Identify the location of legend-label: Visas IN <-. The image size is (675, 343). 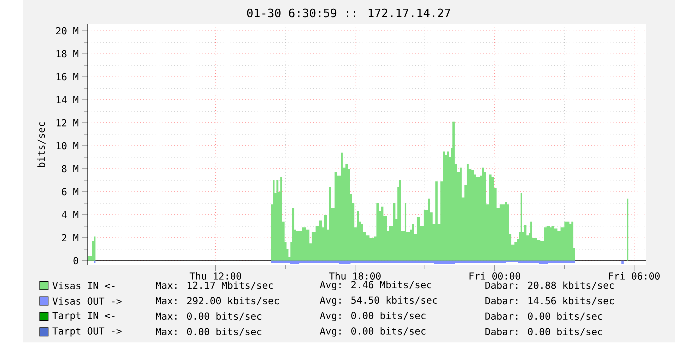
(83, 286).